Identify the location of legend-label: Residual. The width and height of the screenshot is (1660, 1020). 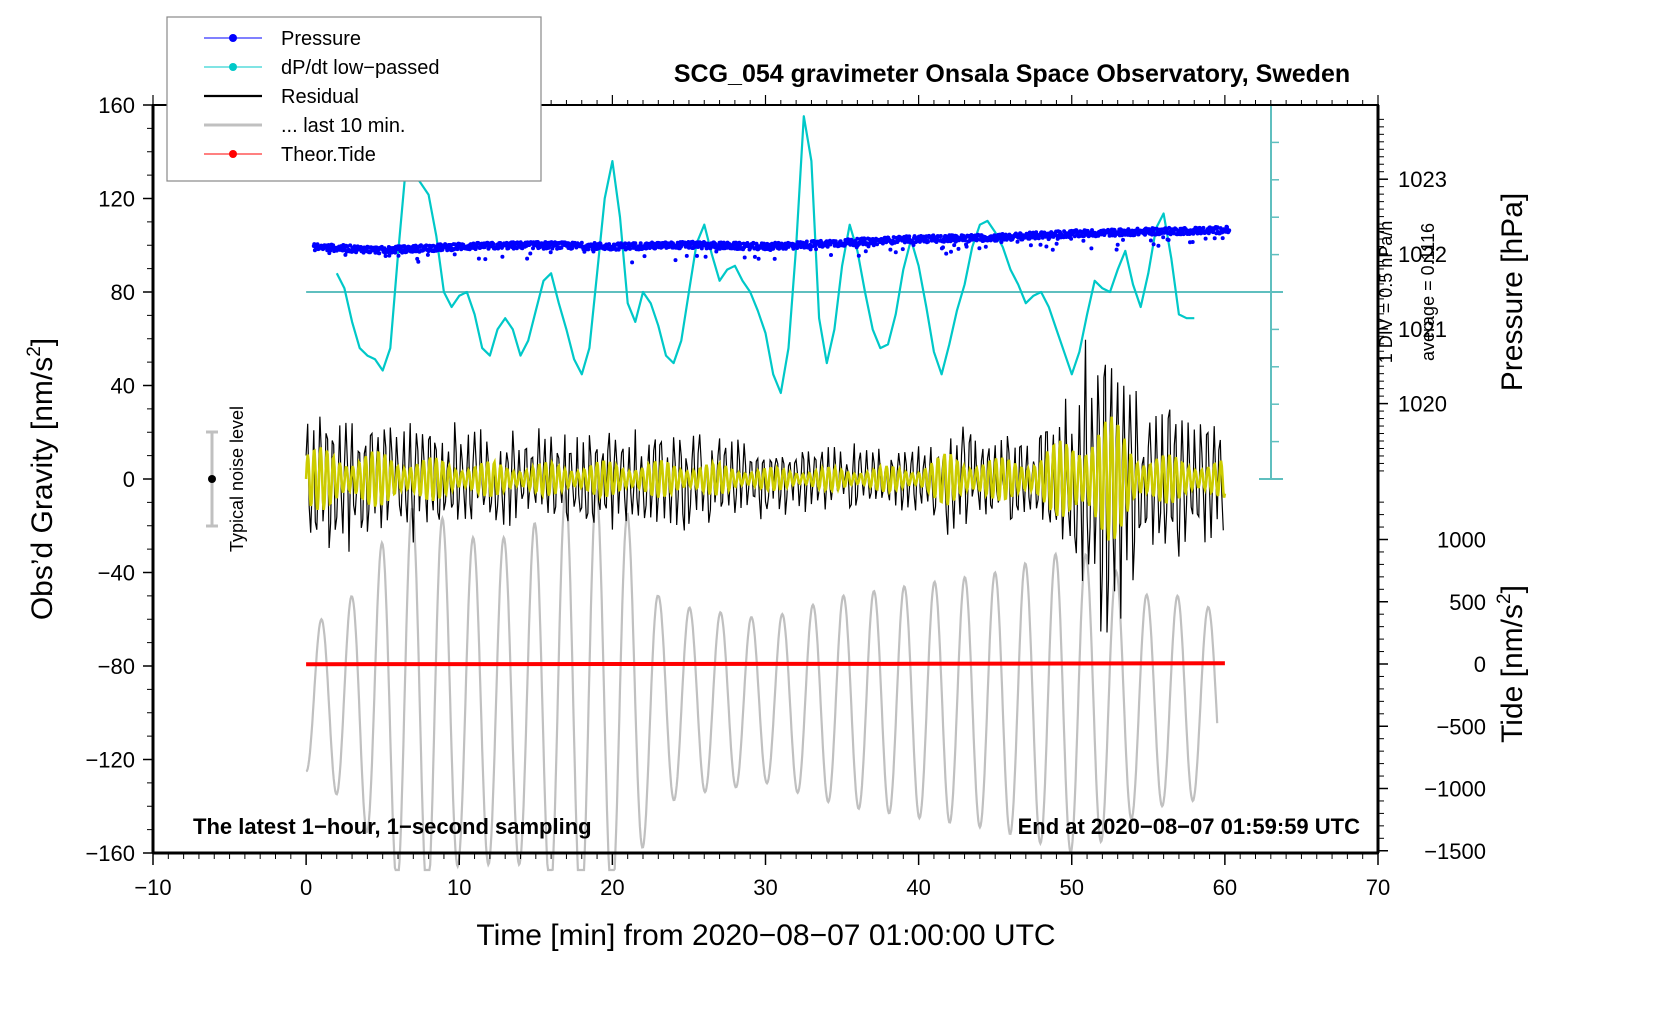
(320, 97).